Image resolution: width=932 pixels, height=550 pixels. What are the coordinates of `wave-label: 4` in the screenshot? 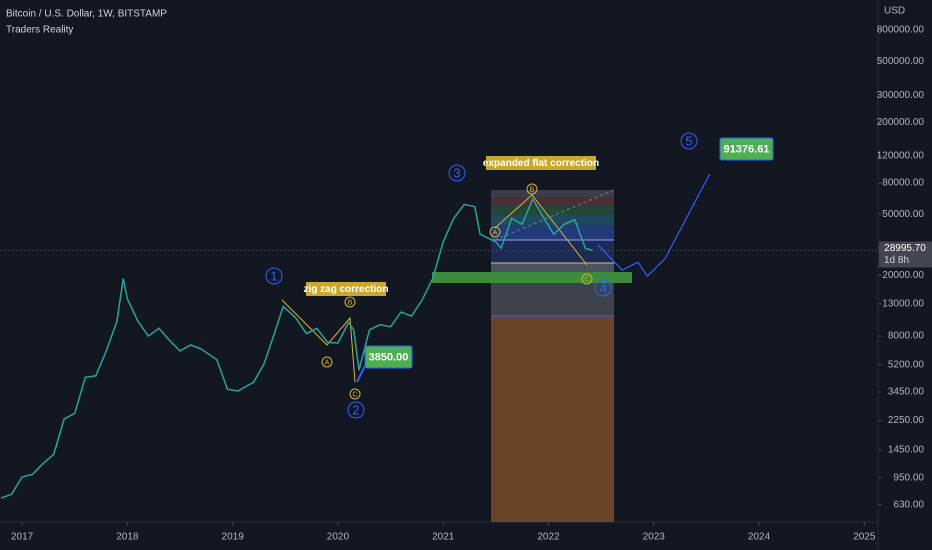 It's located at (602, 287).